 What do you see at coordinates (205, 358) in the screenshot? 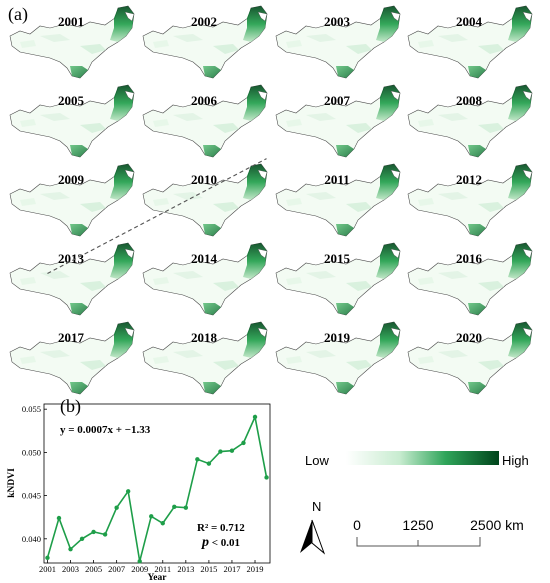
I see `map-2018: 2018` at bounding box center [205, 358].